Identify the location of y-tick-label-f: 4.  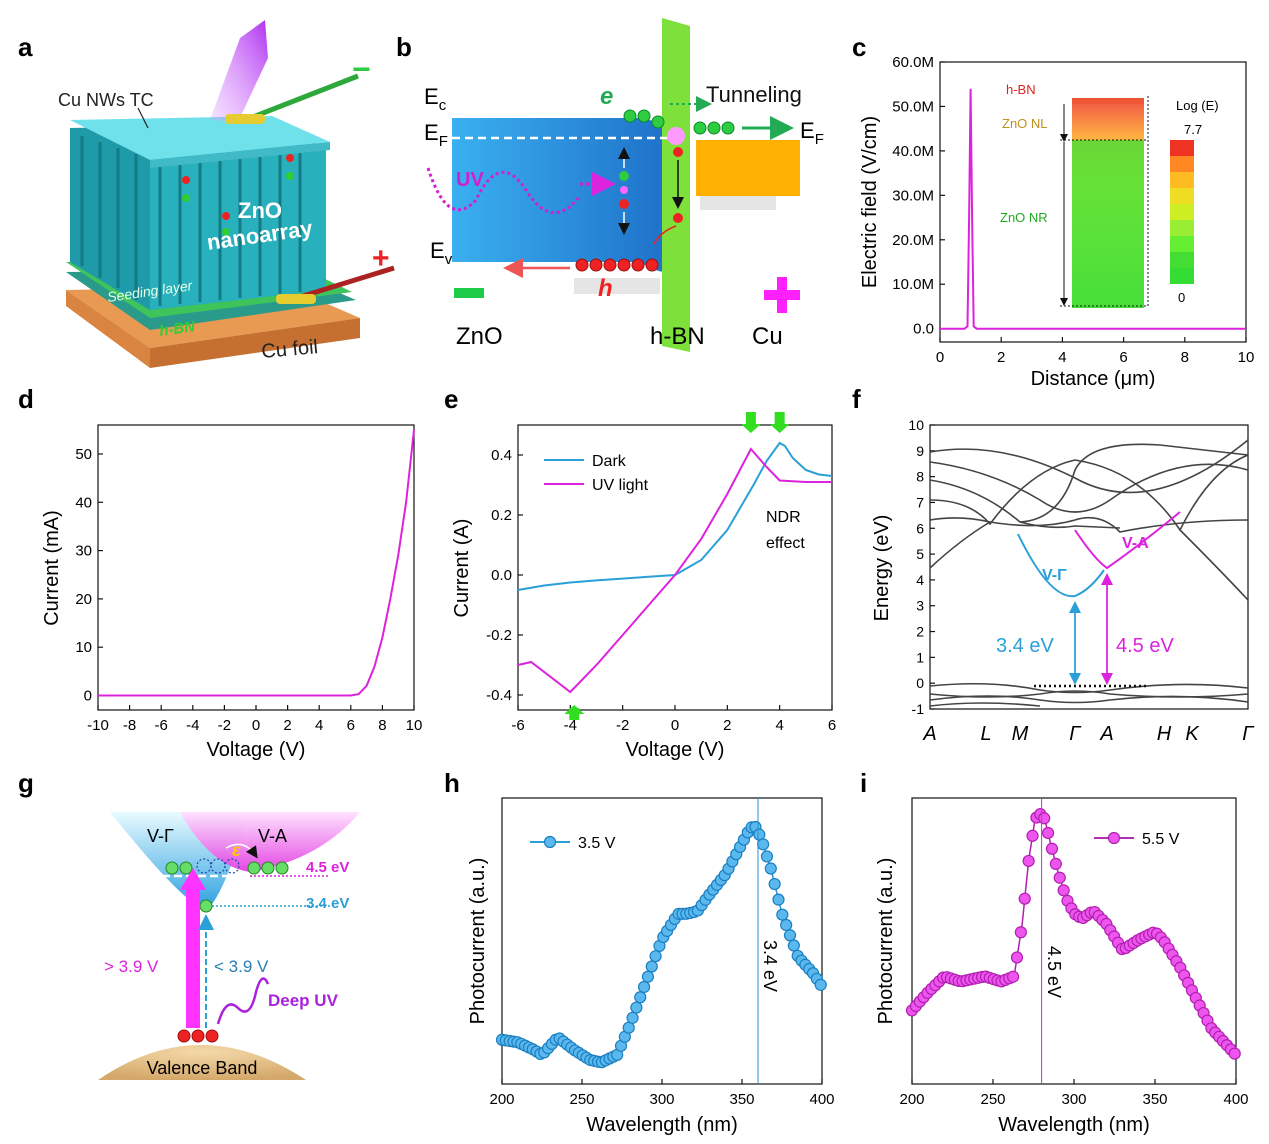
(920, 580).